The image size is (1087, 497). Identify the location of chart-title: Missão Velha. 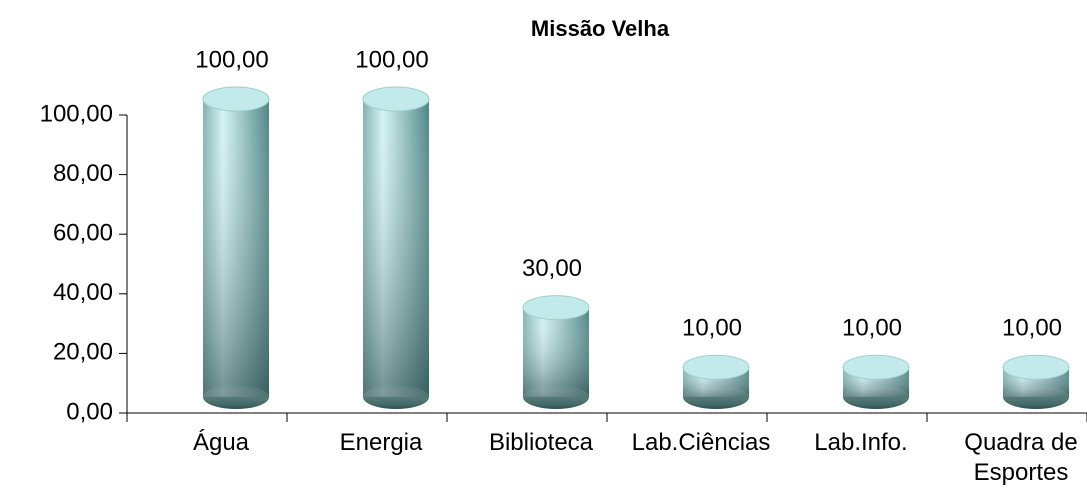
(600, 28).